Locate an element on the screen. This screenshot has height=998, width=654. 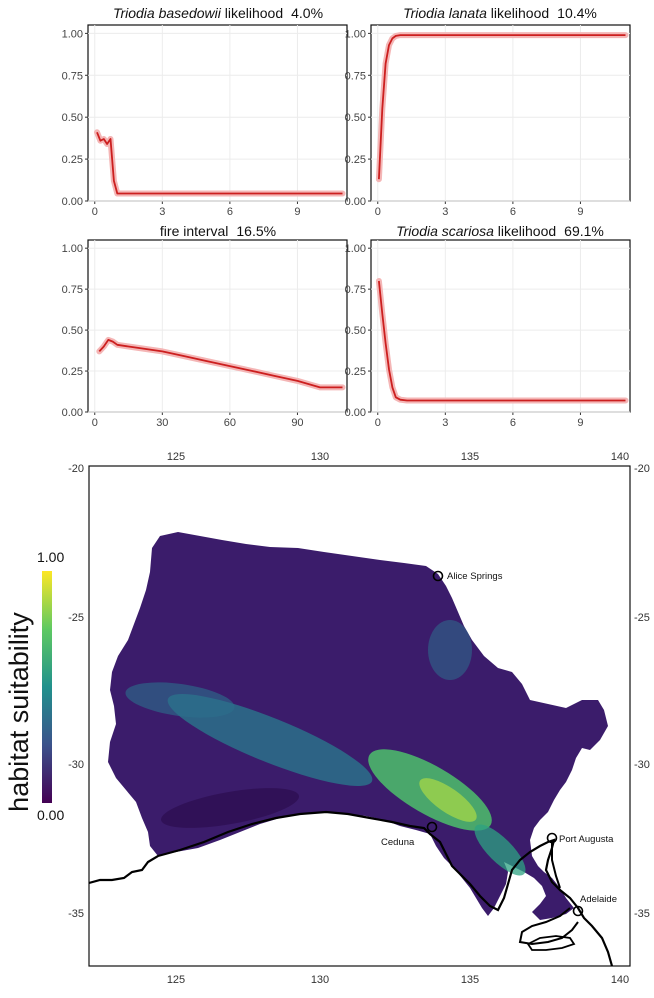
city-label-port-augusta: Port Augusta is located at coordinates (586, 839).